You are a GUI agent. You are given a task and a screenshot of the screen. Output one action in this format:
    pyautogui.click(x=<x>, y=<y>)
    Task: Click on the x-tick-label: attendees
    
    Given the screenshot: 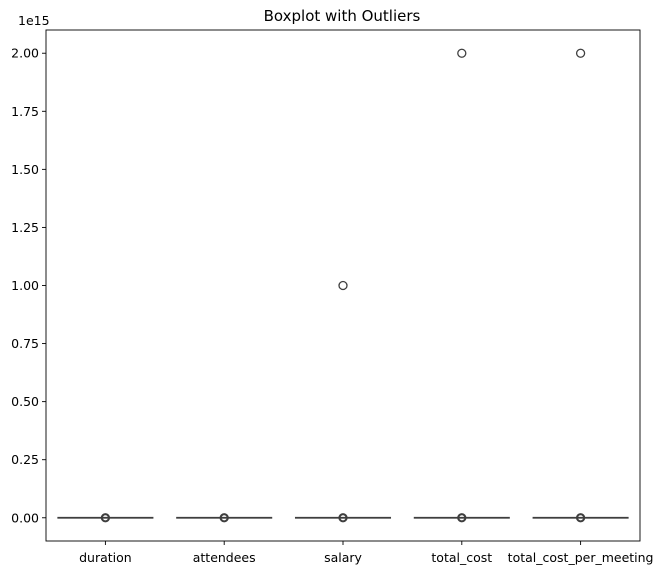 What is the action you would take?
    pyautogui.click(x=224, y=557)
    